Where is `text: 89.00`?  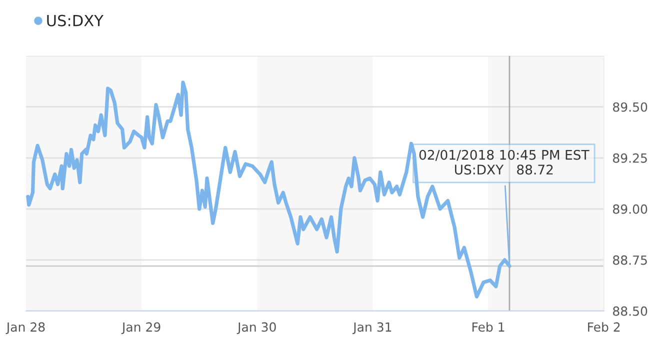 text: 89.00 is located at coordinates (630, 209).